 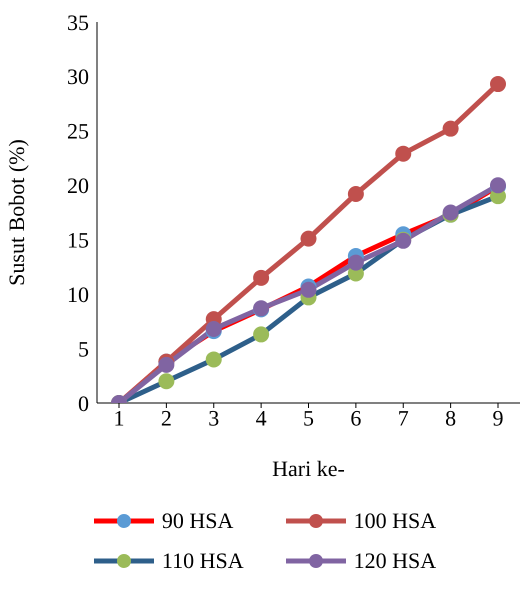 What do you see at coordinates (403, 418) in the screenshot?
I see `x-tick-label: 7` at bounding box center [403, 418].